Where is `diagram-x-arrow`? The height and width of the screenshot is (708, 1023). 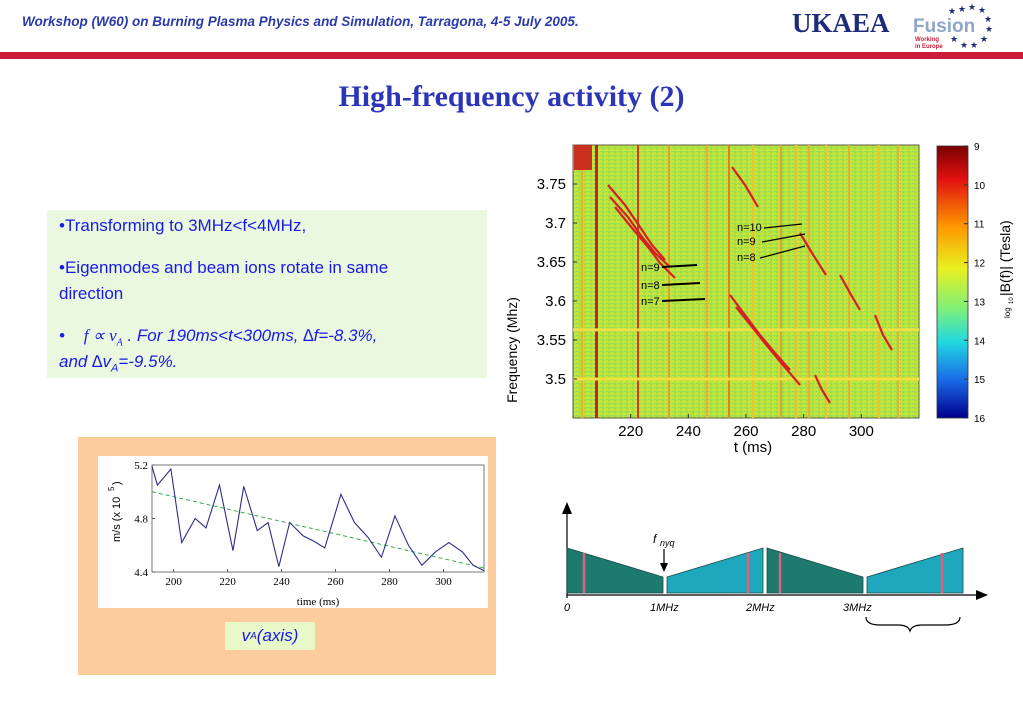
diagram-x-arrow is located at coordinates (982, 595).